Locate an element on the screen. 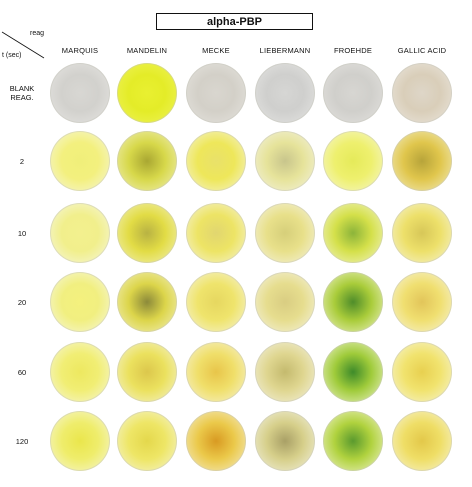 Image resolution: width=472 pixels, height=487 pixels. reaction-well-r1-c2 is located at coordinates (216, 161).